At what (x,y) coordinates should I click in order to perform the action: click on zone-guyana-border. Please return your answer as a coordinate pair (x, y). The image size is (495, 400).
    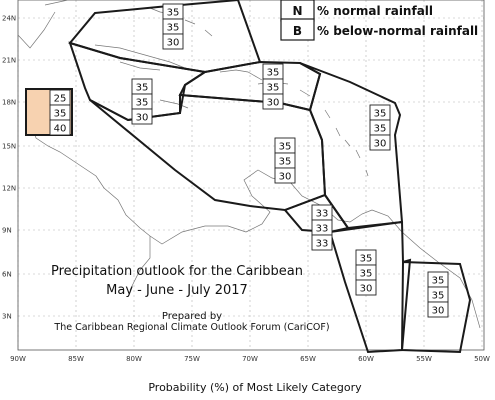
    Looking at the image, I should click on (370, 287).